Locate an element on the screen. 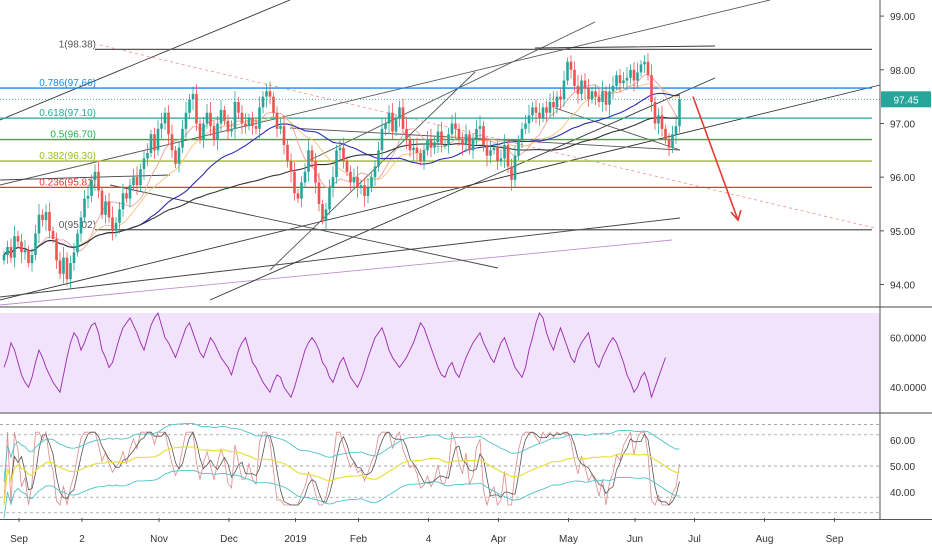 The width and height of the screenshot is (932, 550). time-axis: Sep 2 Nov Dec 2019 Feb 4 Apr May Jun Jul Aug Sep is located at coordinates (427, 531).